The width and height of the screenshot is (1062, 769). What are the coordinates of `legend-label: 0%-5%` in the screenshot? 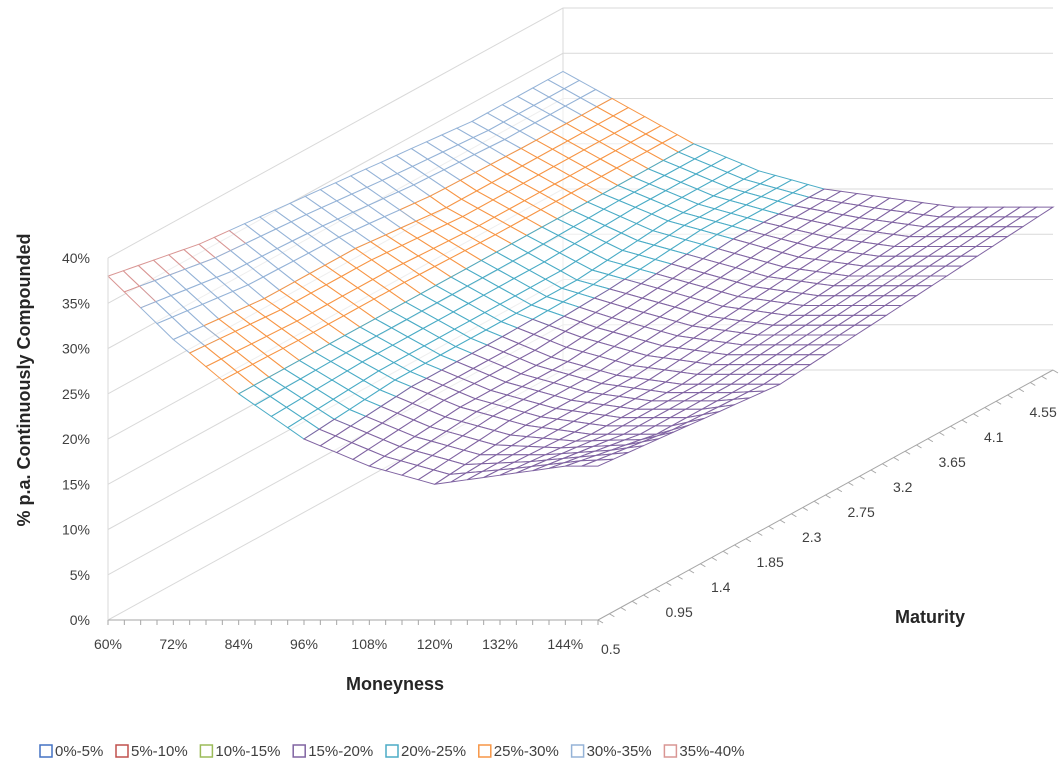 It's located at (79, 751).